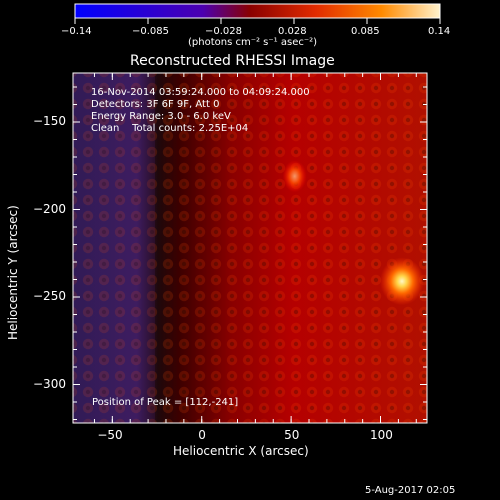 The width and height of the screenshot is (500, 500). What do you see at coordinates (114, 248) in the screenshot?
I see `purple-left-band` at bounding box center [114, 248].